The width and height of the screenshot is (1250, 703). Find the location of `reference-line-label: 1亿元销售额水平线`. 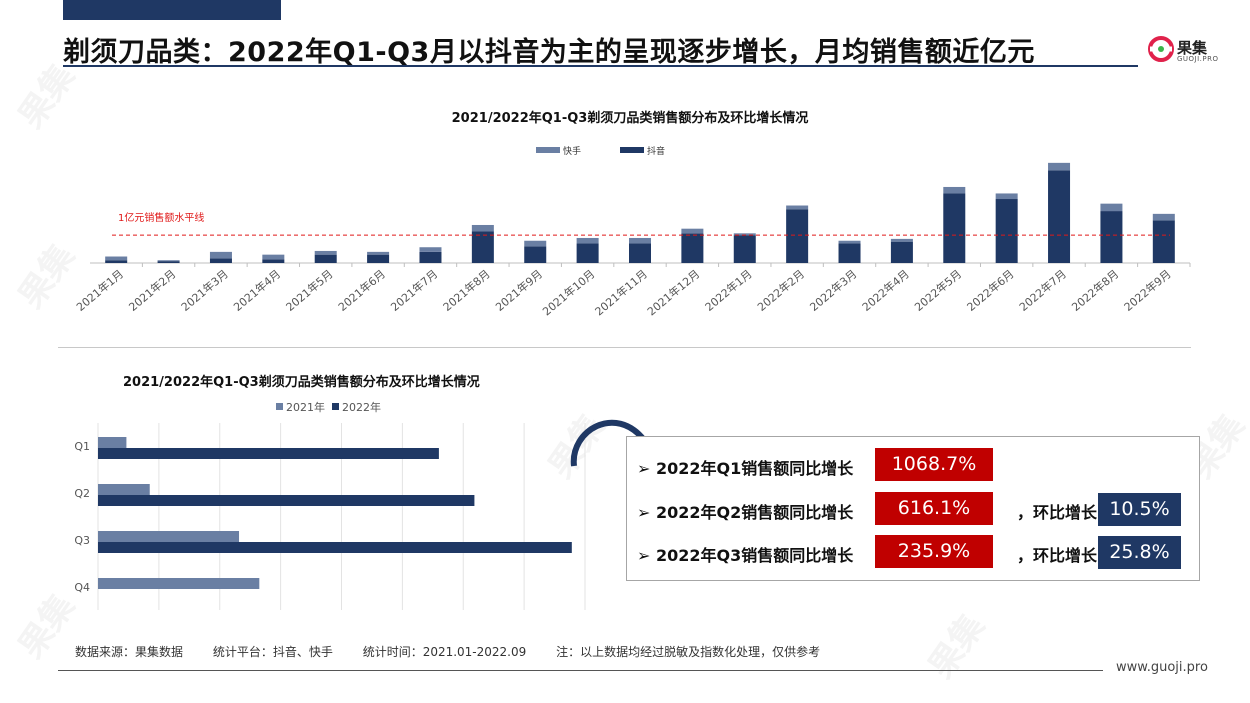

reference-line-label: 1亿元销售额水平线 is located at coordinates (161, 217).